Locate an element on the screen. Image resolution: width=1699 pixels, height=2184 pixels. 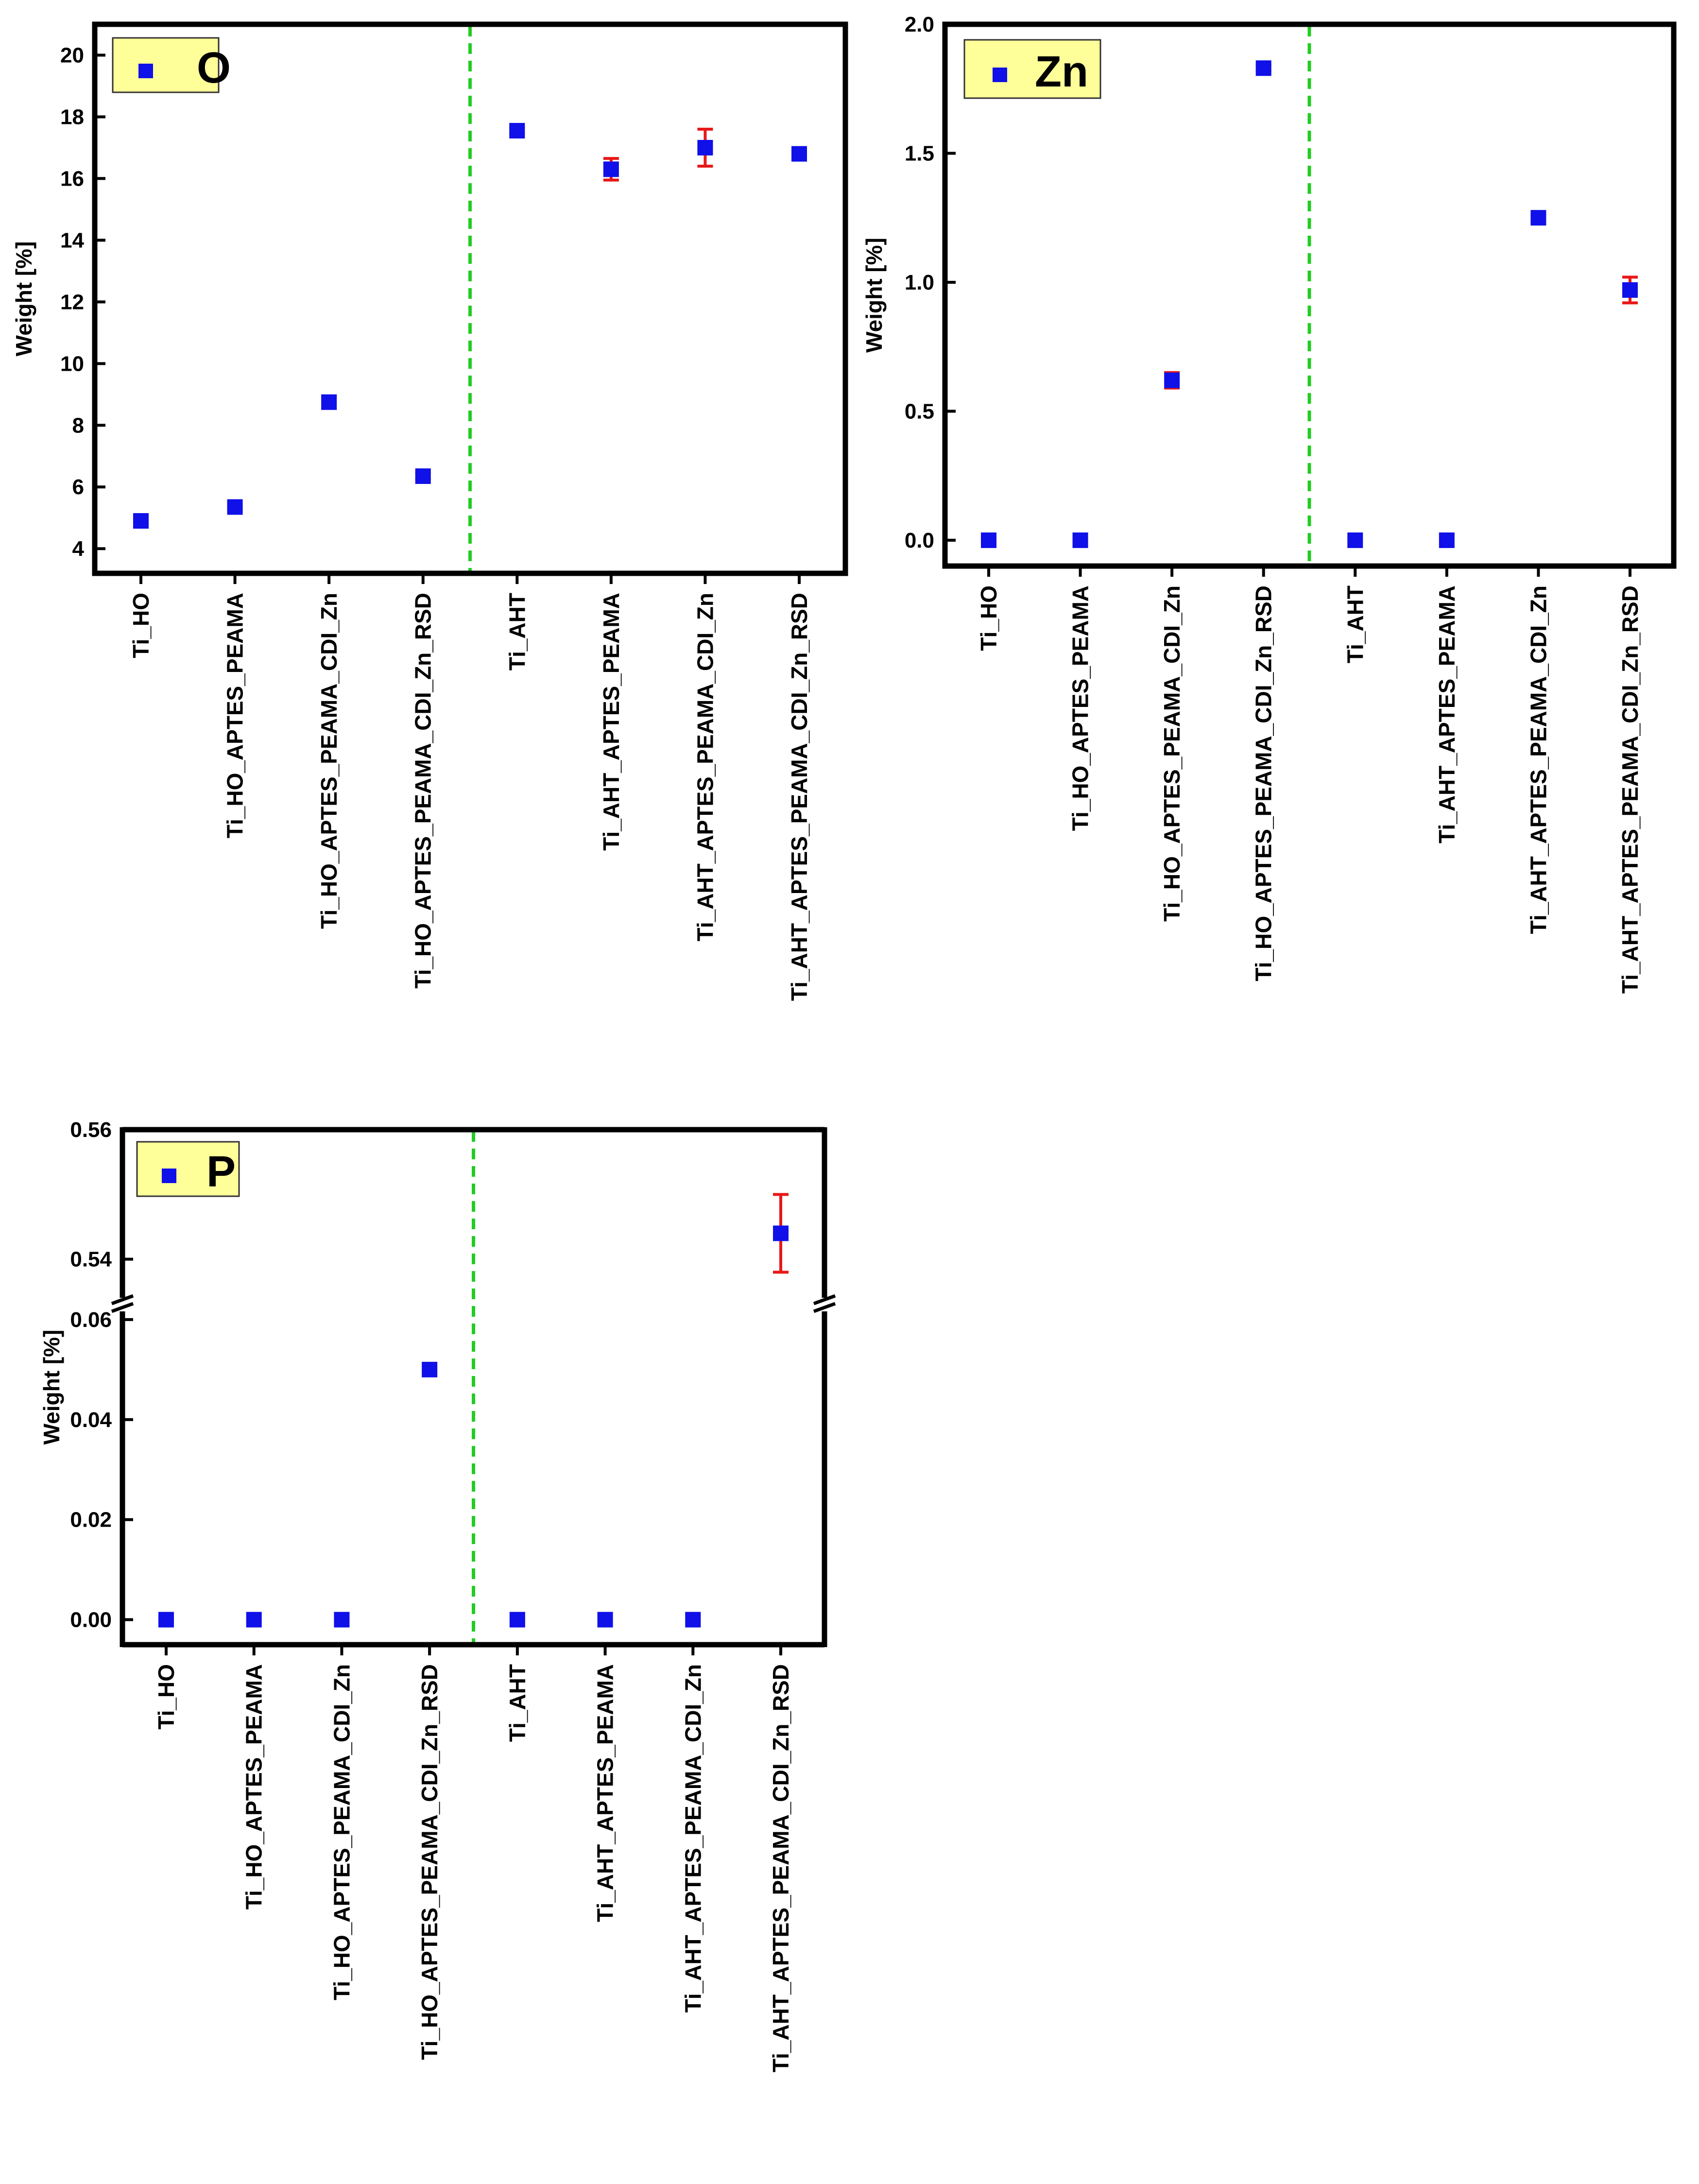
y-tick-label: 1.5 is located at coordinates (919, 153).